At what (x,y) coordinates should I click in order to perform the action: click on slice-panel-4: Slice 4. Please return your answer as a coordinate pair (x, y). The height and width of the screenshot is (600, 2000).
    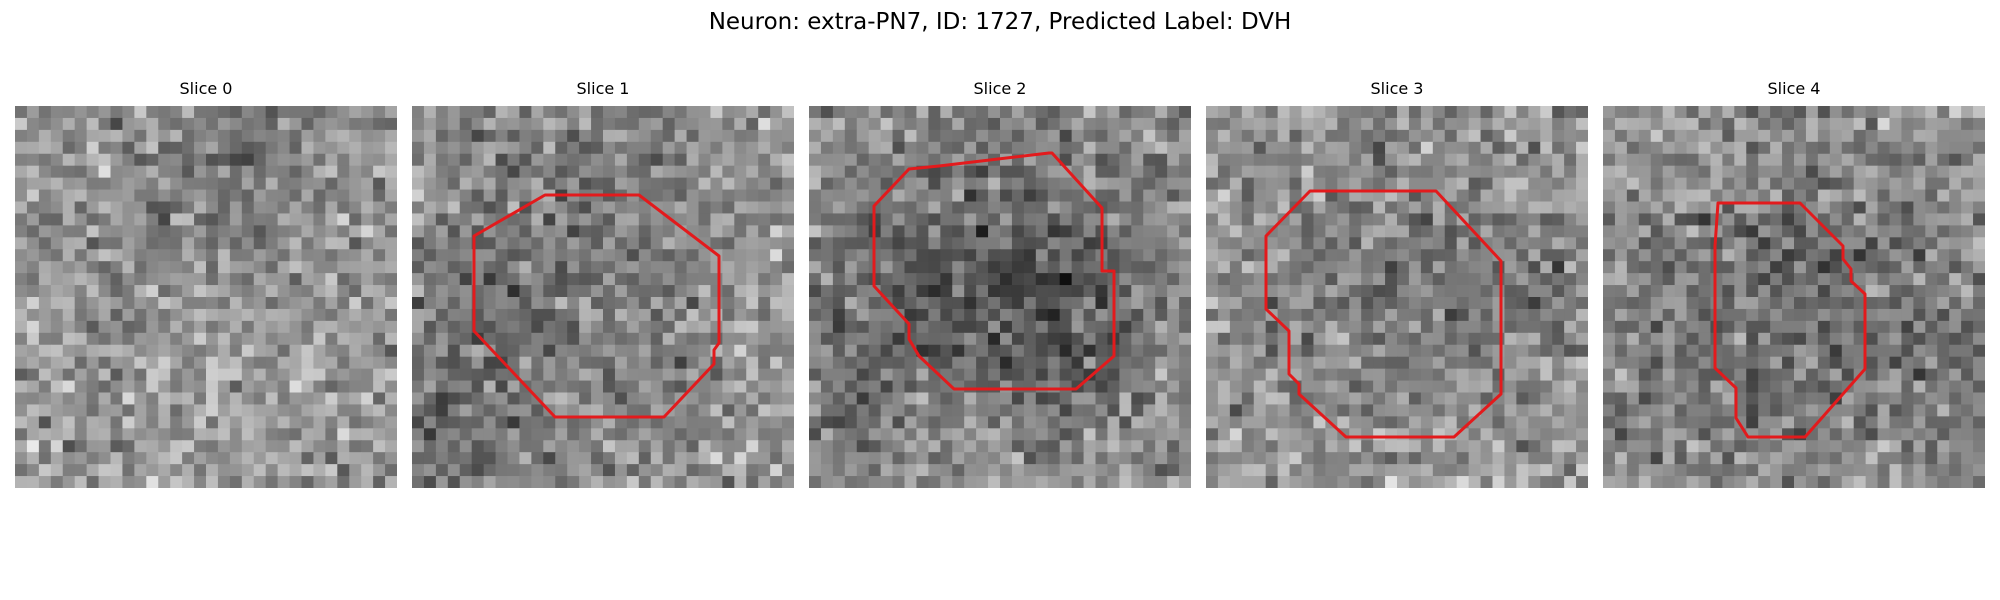
    Looking at the image, I should click on (1794, 283).